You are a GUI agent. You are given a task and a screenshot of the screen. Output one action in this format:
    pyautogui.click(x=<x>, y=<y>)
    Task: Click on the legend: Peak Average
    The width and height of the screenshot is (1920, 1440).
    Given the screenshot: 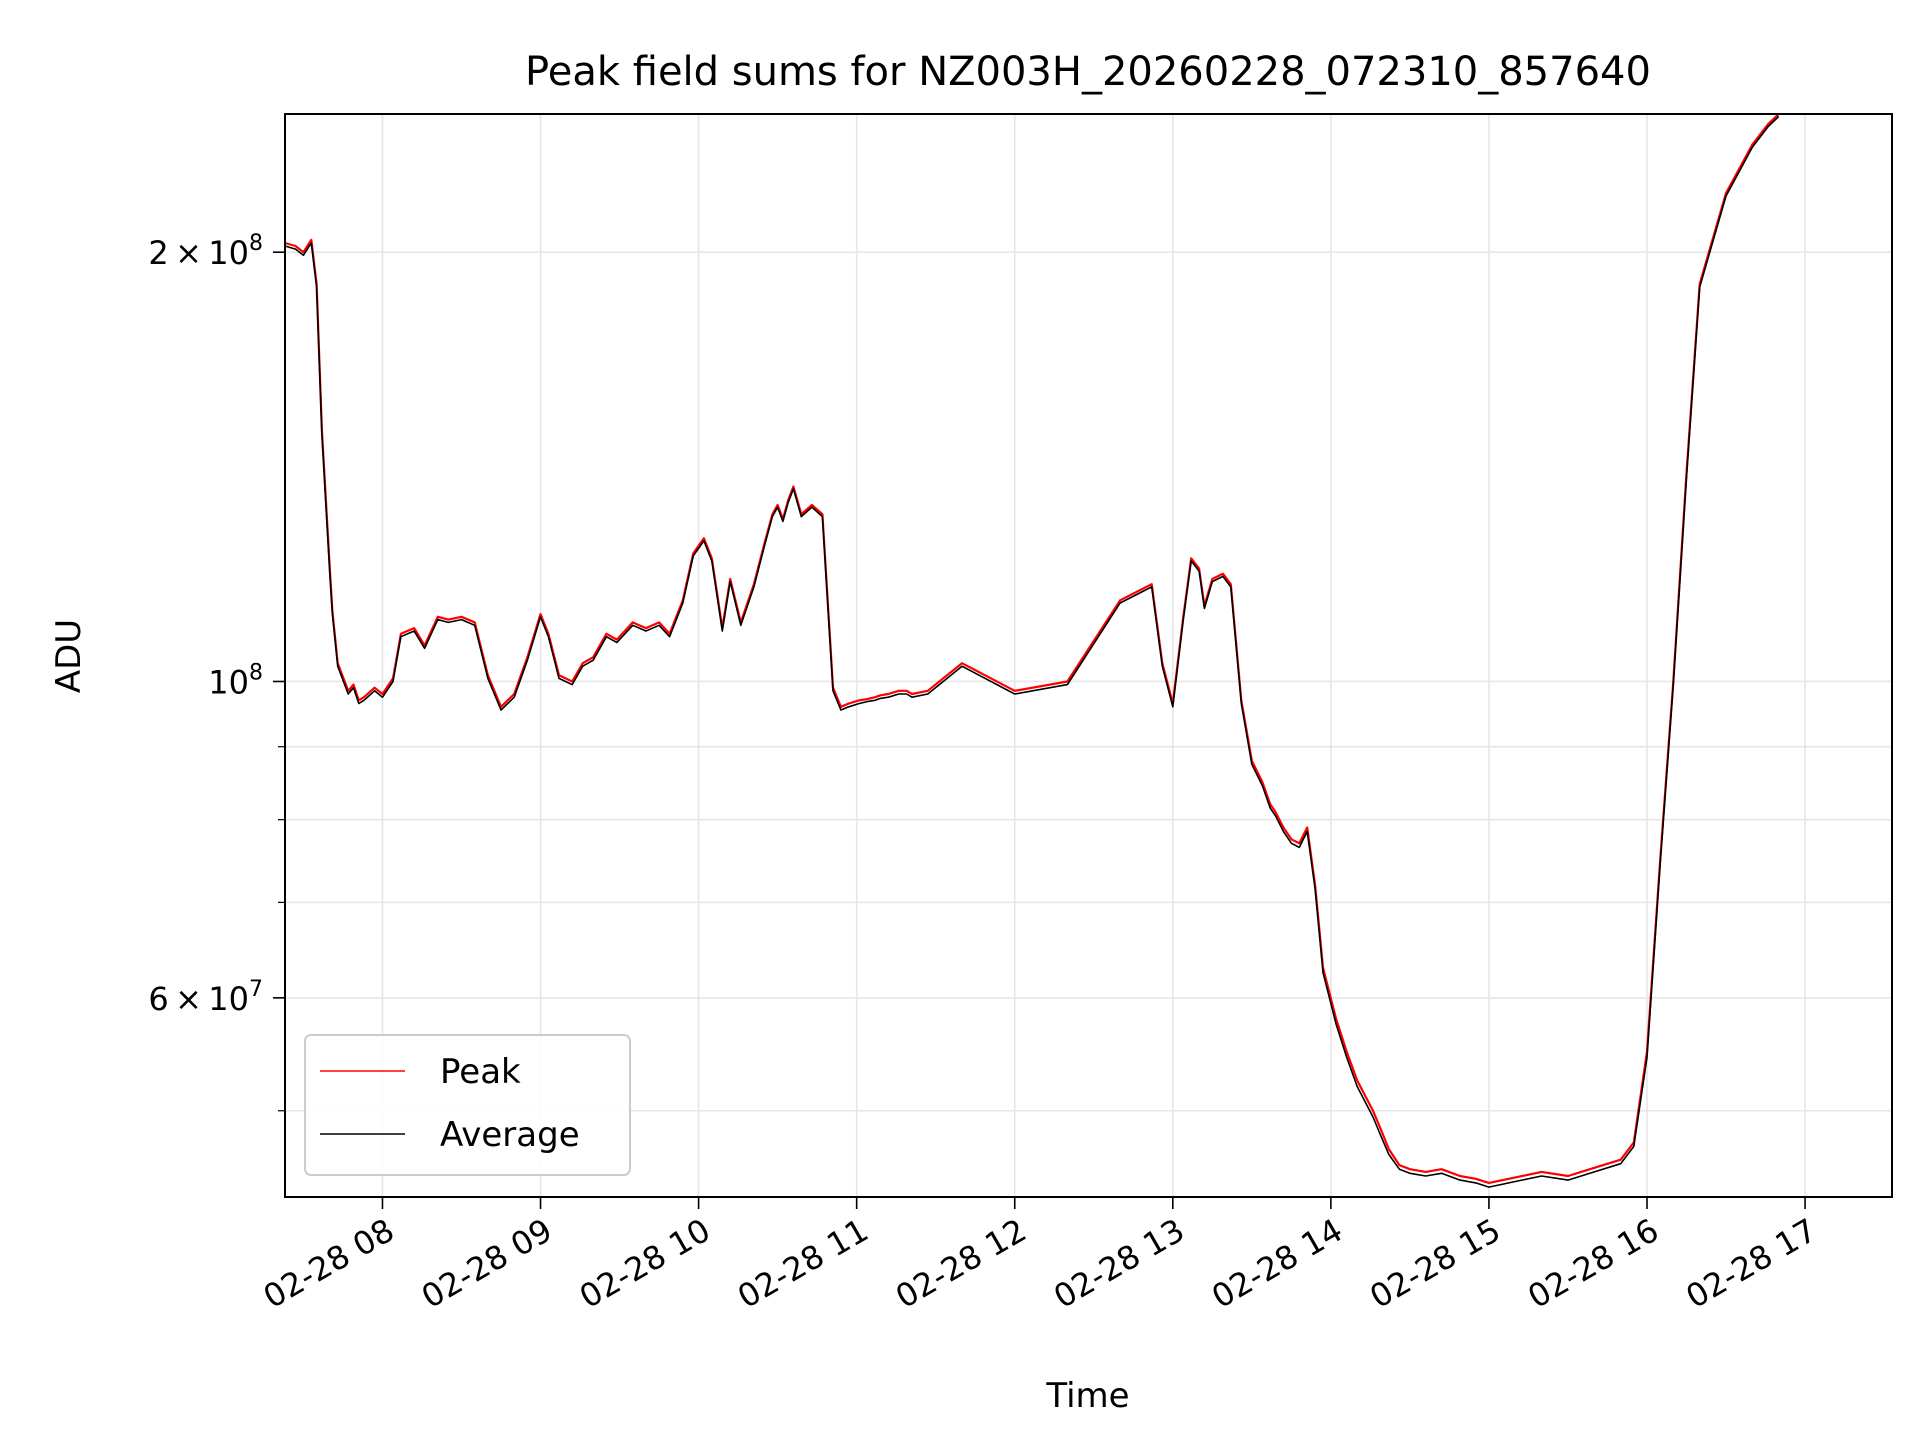 What is the action you would take?
    pyautogui.click(x=467, y=1105)
    